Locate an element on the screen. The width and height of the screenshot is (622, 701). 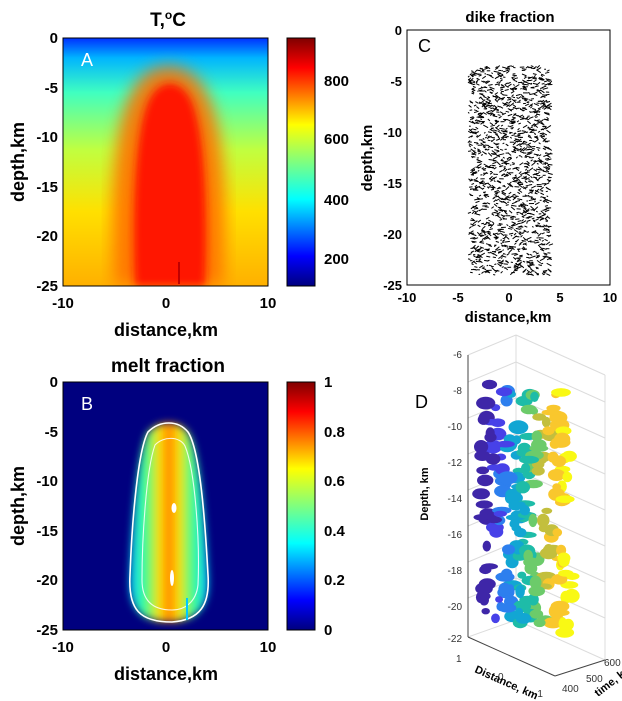
y-tick-label: 400 is located at coordinates (570, 689).